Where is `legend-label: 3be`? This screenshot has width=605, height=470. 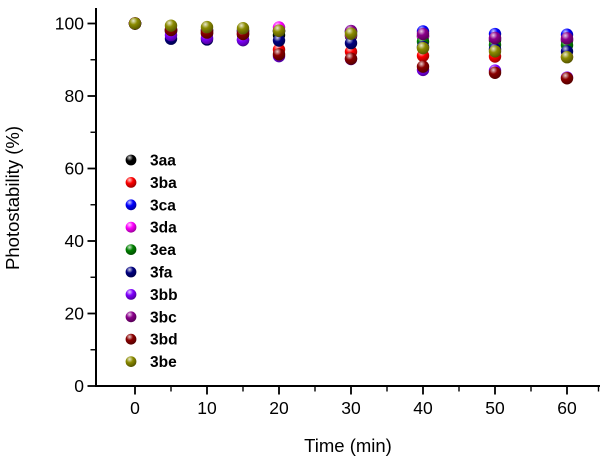 legend-label: 3be is located at coordinates (163, 362).